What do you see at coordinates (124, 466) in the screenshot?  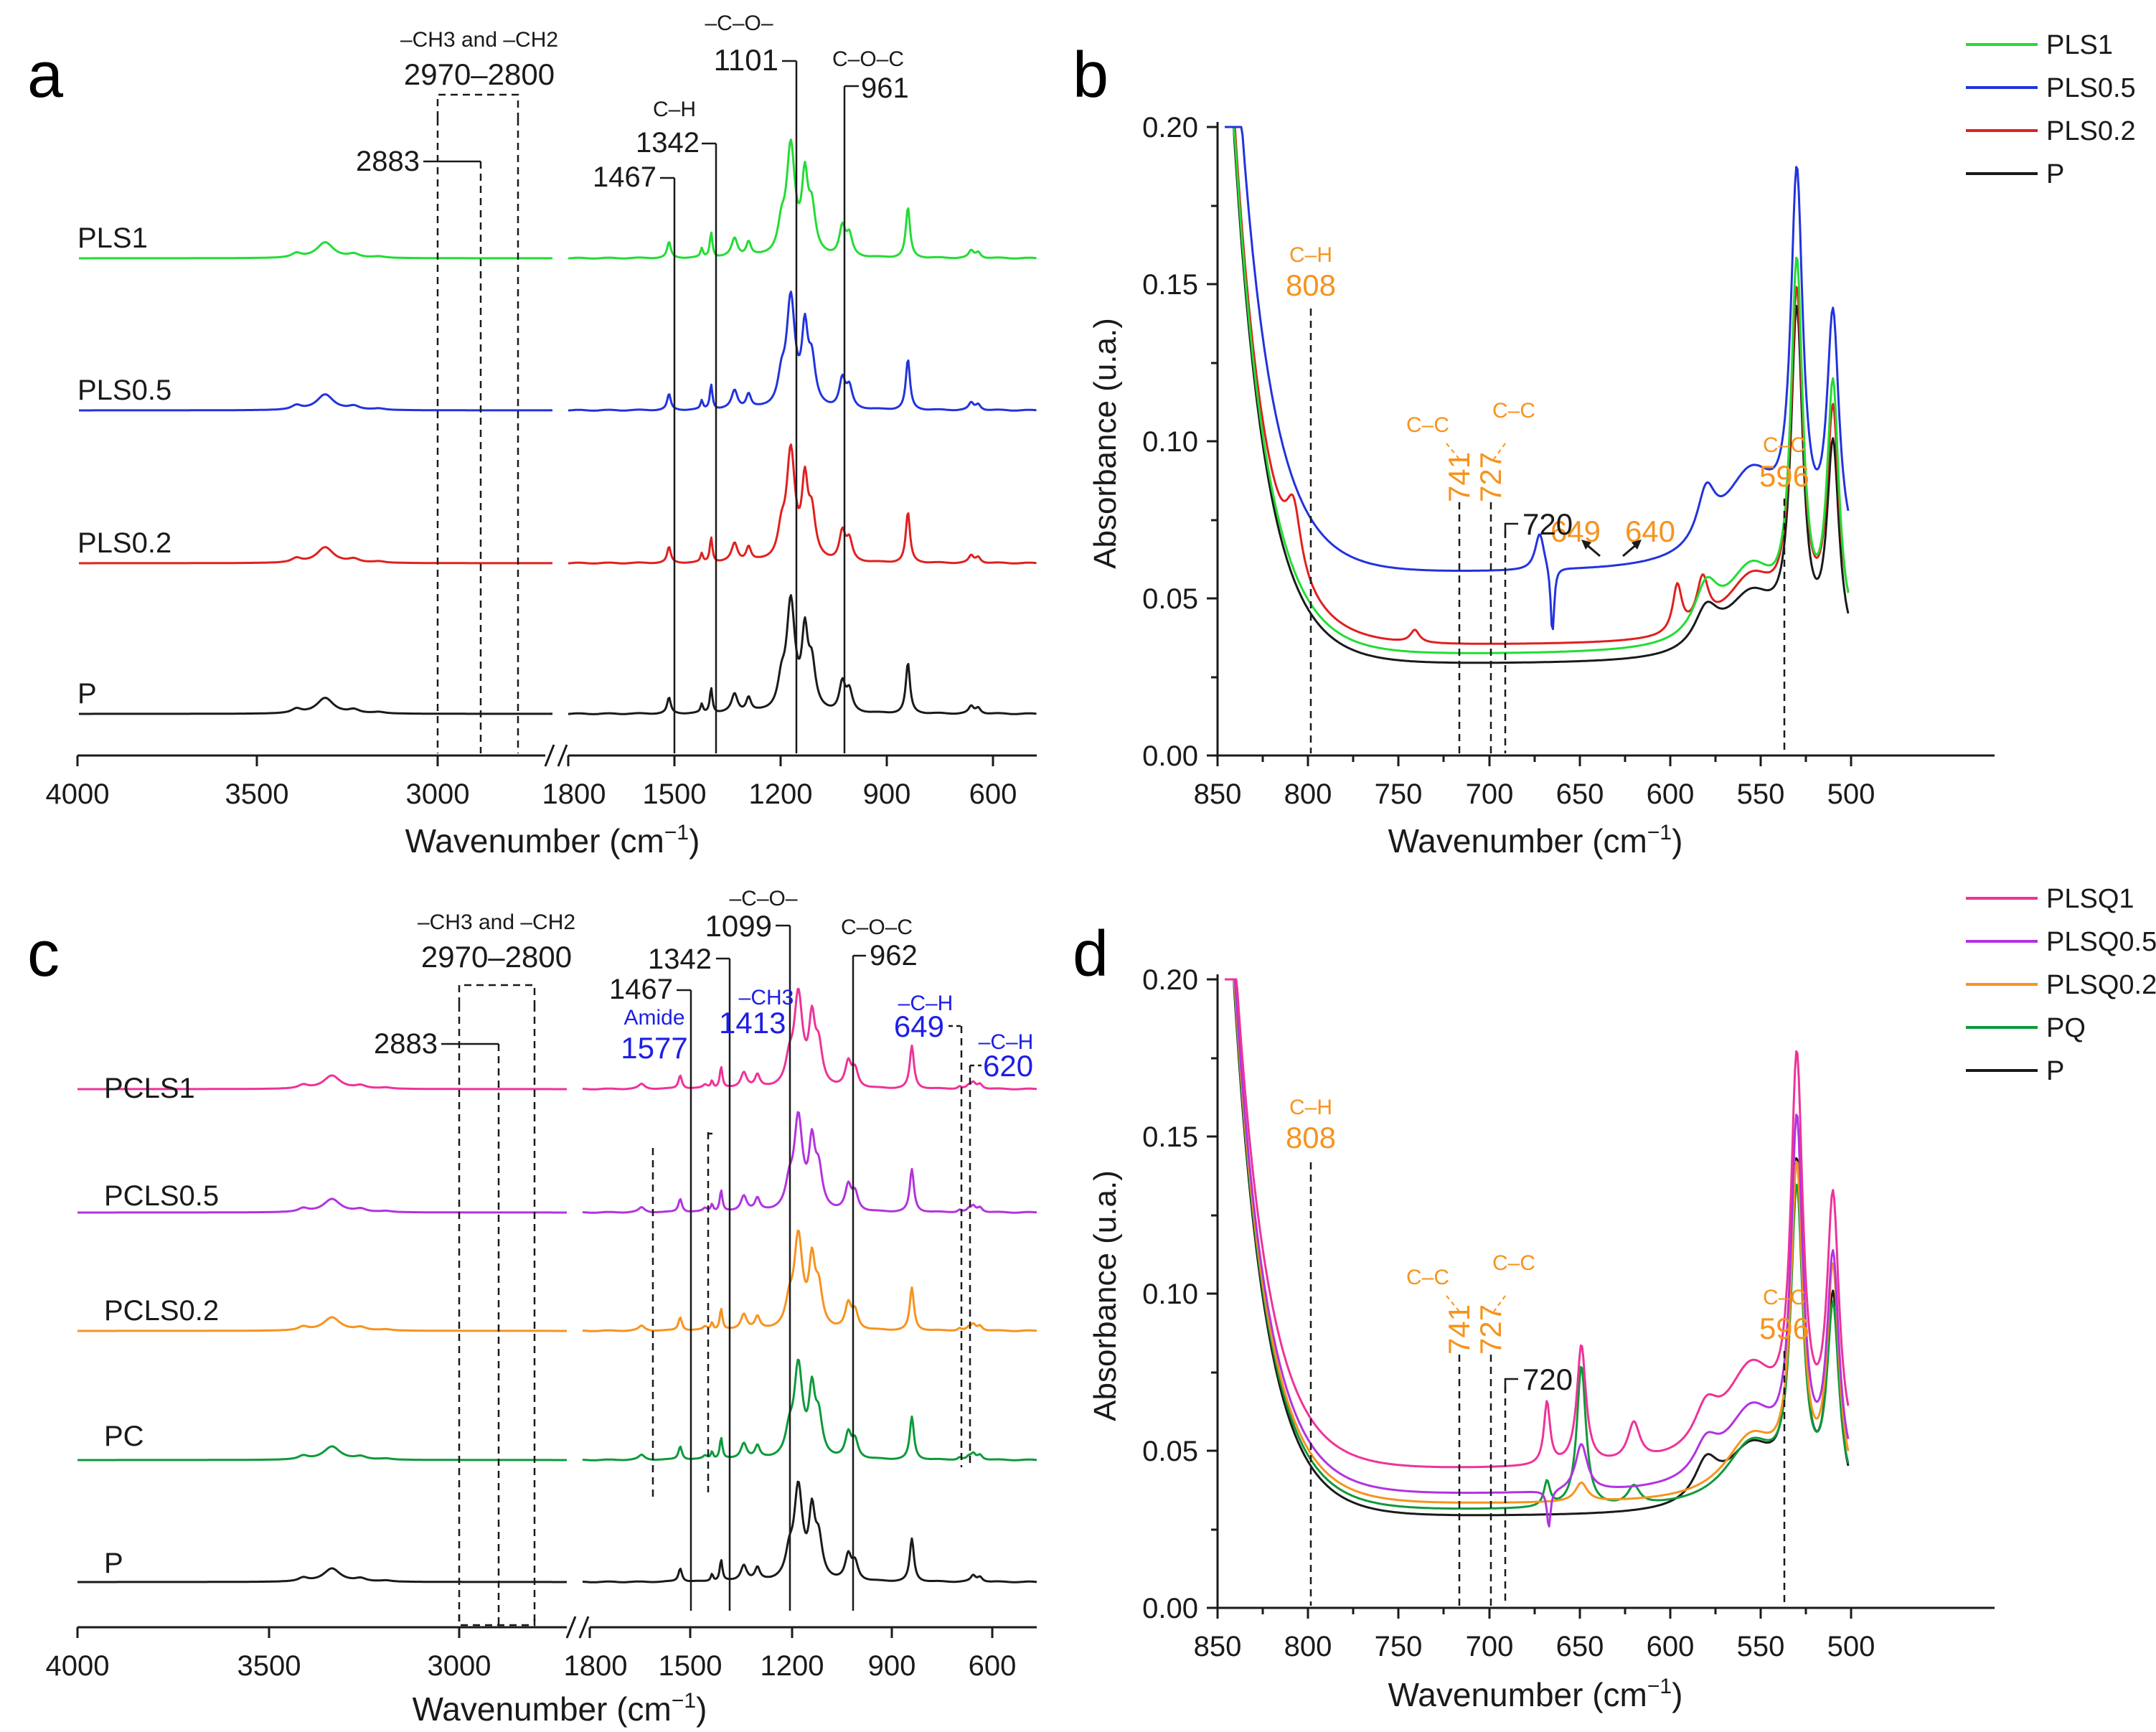 I see `series-labels-a: PLS1 PLS0.5 PLS0.2 P` at bounding box center [124, 466].